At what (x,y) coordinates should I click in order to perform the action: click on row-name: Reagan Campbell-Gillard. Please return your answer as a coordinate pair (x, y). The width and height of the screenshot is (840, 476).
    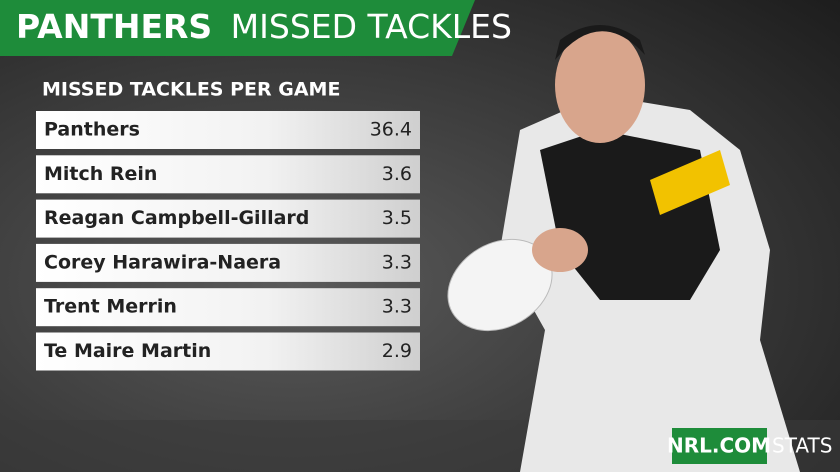
    Looking at the image, I should click on (176, 218).